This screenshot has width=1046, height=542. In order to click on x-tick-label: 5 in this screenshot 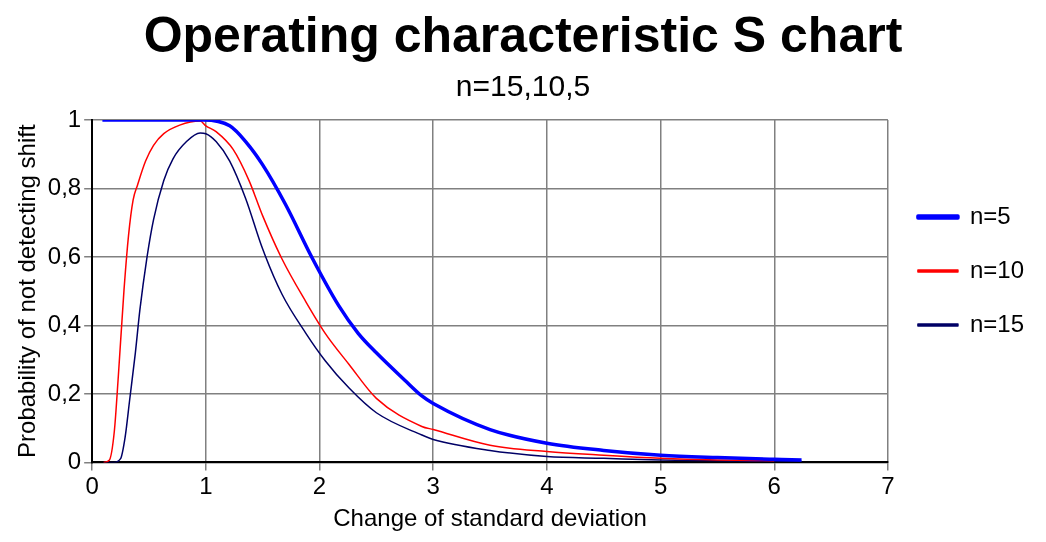, I will do `click(660, 486)`.